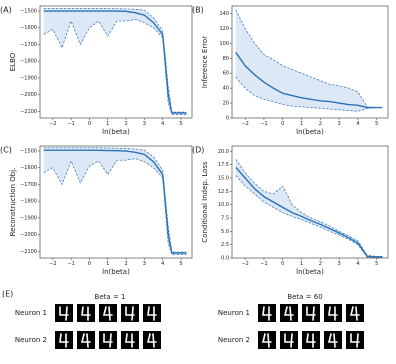 Image resolution: width=396 pixels, height=364 pixels. What do you see at coordinates (205, 202) in the screenshot?
I see `y-axis-label: Conditional Indep. Loss` at bounding box center [205, 202].